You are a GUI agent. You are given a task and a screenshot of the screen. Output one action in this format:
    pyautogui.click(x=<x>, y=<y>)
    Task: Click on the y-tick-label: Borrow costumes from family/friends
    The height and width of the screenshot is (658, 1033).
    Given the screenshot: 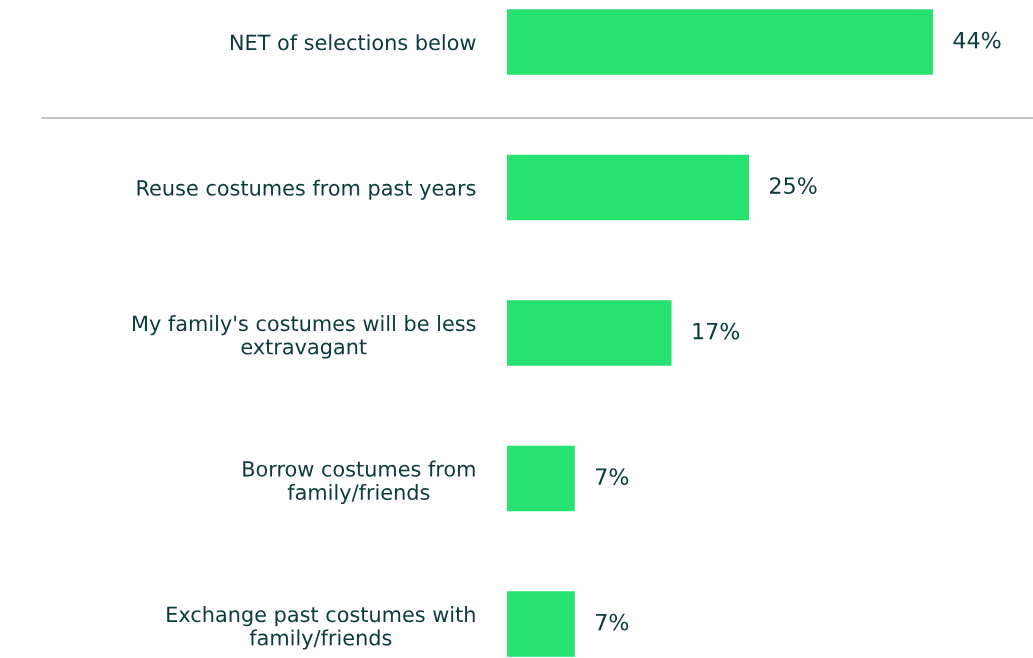 What is the action you would take?
    pyautogui.click(x=359, y=482)
    